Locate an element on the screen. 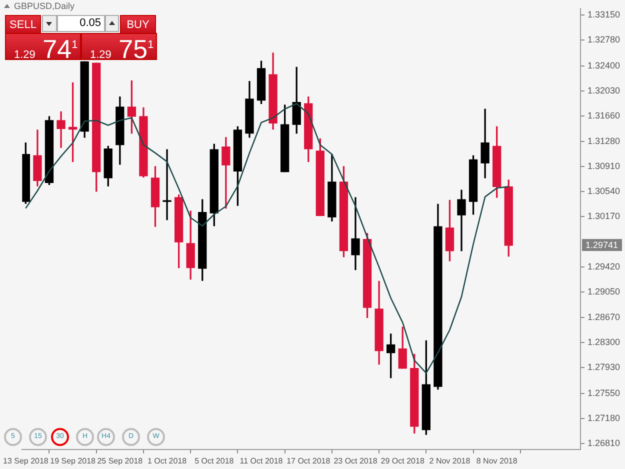 This screenshot has width=625, height=469. x-tick-label: 29 Oct 2018 is located at coordinates (402, 461).